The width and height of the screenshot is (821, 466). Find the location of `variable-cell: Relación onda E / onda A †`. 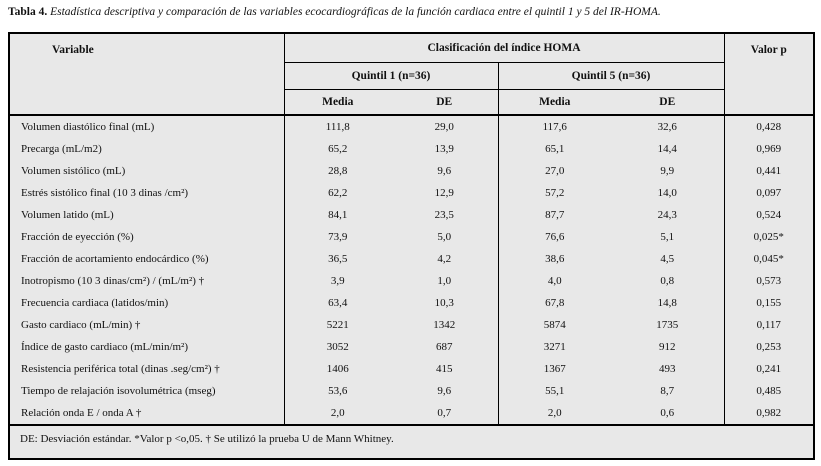

variable-cell: Relación onda E / onda A † is located at coordinates (81, 413).